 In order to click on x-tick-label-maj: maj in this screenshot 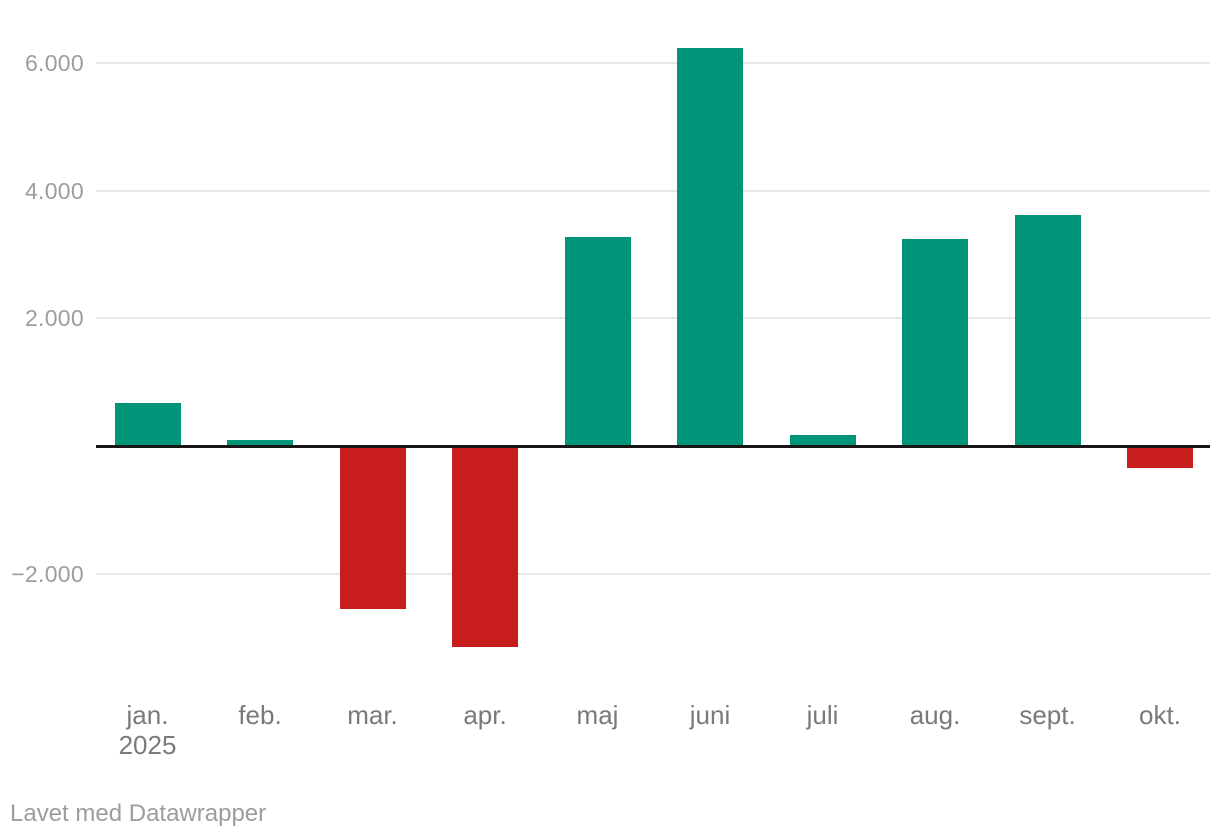, I will do `click(597, 715)`.